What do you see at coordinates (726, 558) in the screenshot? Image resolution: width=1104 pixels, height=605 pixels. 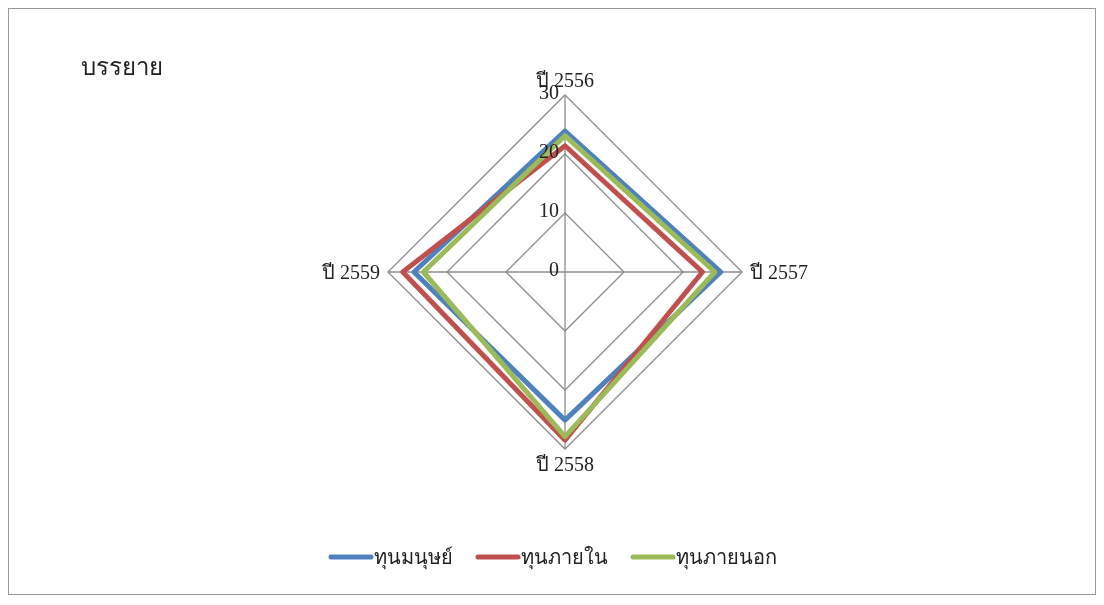 I see `legend-label: ทุนภายนอก` at bounding box center [726, 558].